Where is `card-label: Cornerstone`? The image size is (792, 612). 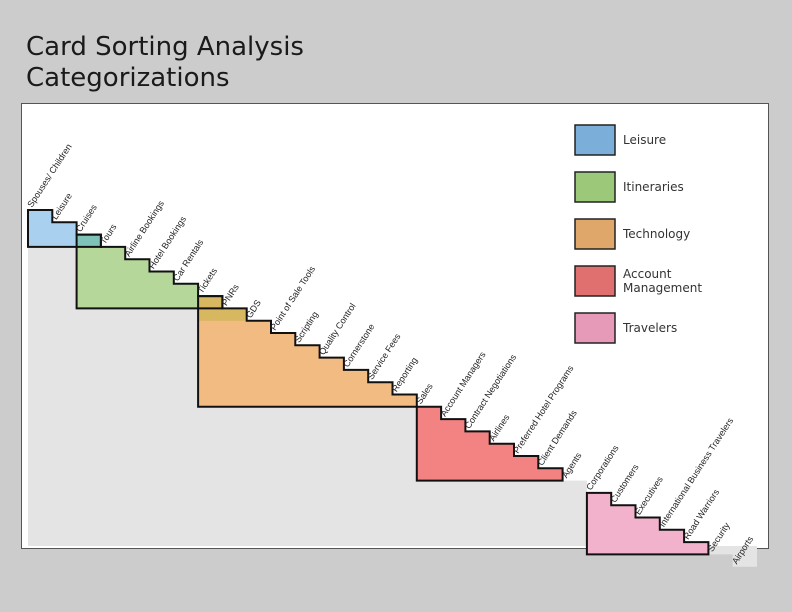 card-label: Cornerstone is located at coordinates (358, 345).